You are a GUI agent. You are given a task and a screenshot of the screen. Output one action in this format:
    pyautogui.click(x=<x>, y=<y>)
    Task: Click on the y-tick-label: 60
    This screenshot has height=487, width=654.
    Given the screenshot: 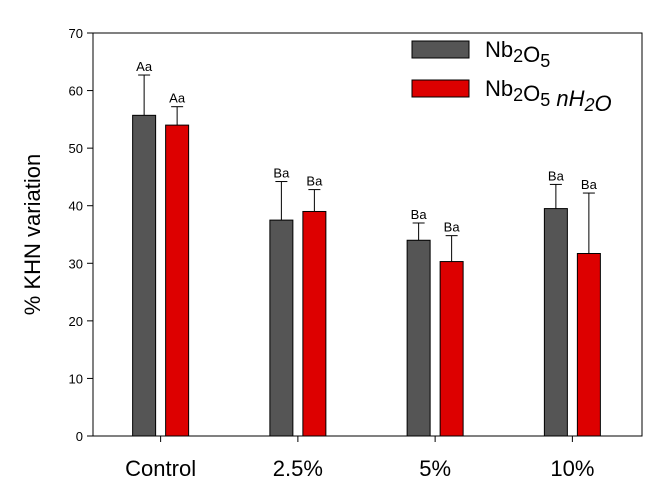 What is the action you would take?
    pyautogui.click(x=76, y=91)
    